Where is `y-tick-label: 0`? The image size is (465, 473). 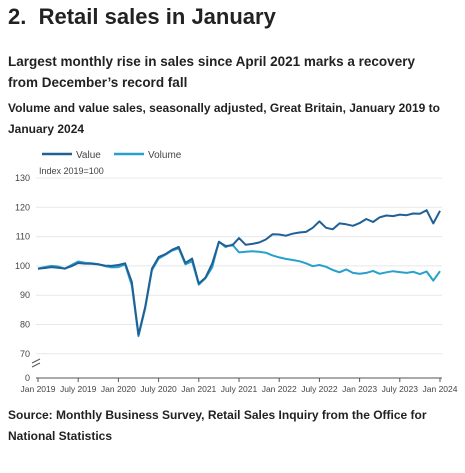 y-tick-label: 0 is located at coordinates (27, 378).